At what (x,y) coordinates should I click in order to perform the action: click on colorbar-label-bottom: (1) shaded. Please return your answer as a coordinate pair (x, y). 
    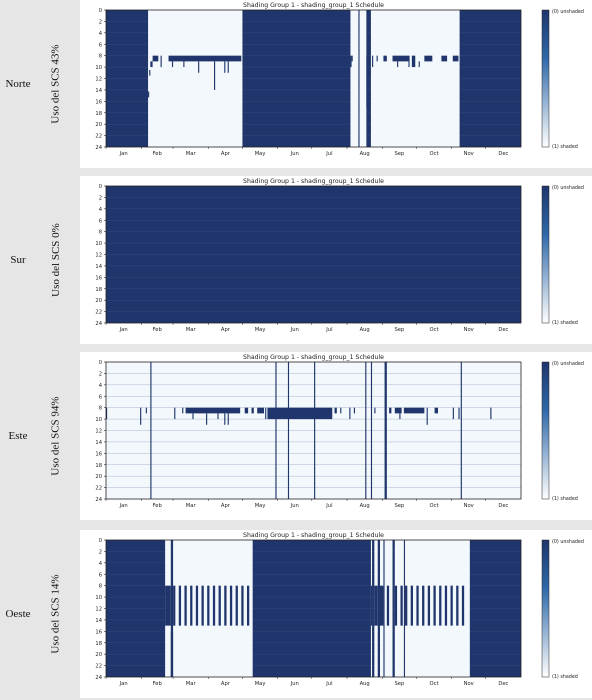
    Looking at the image, I should click on (565, 499).